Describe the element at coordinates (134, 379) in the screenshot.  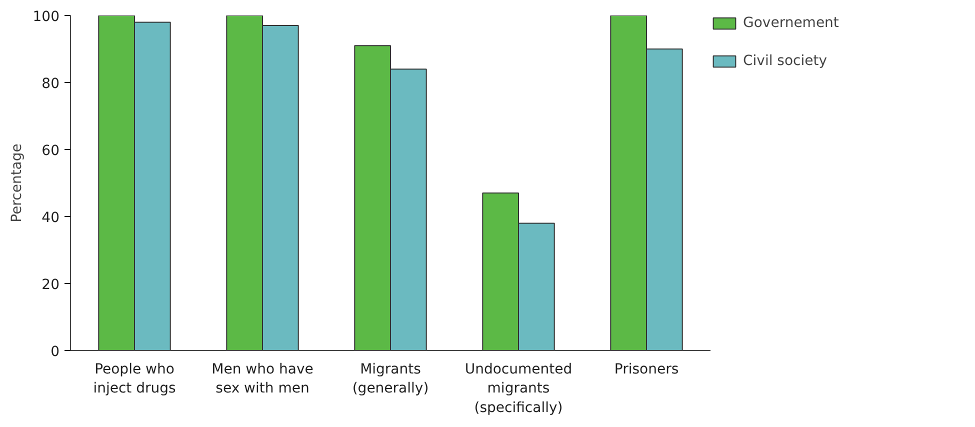
I see `x-tick-label: People who inject drugs` at that location.